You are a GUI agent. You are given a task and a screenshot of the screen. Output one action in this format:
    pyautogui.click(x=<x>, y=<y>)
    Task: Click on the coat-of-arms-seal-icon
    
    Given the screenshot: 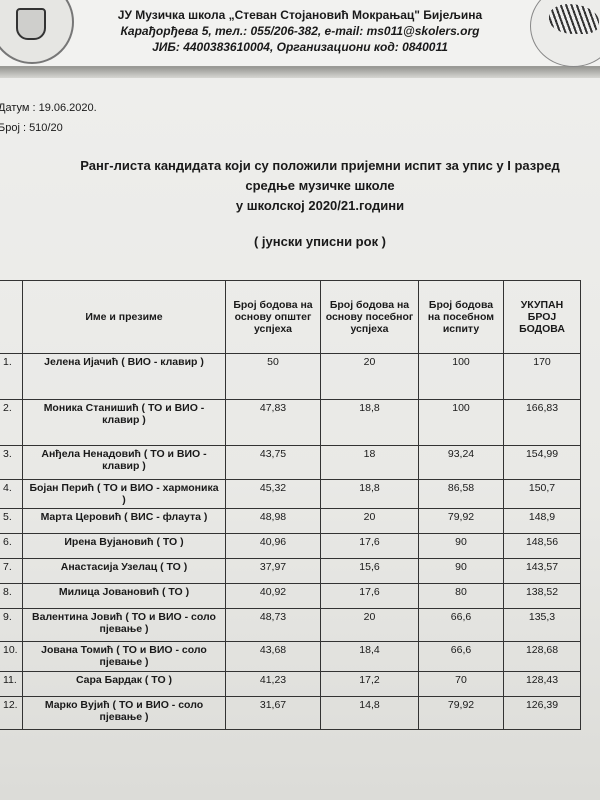 What is the action you would take?
    pyautogui.click(x=37, y=32)
    